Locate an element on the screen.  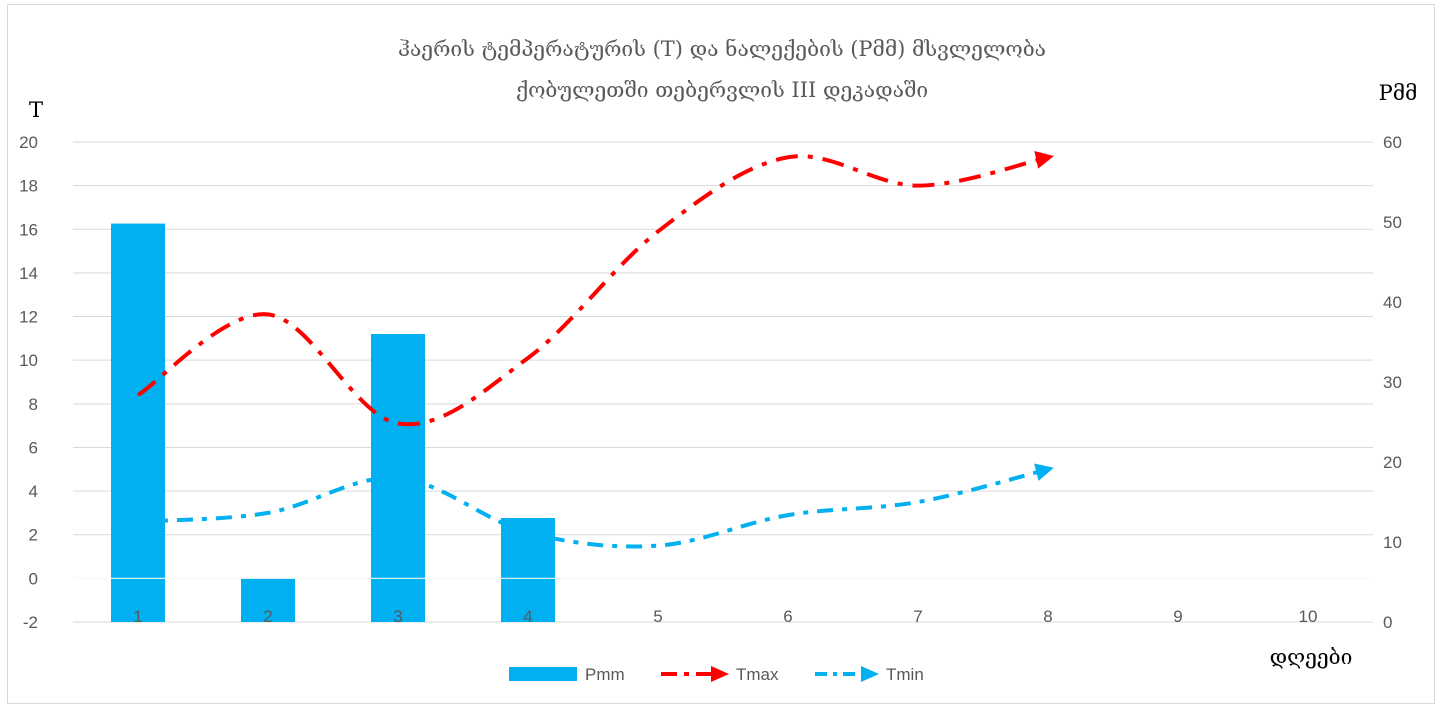
category-label: 2 is located at coordinates (267, 616).